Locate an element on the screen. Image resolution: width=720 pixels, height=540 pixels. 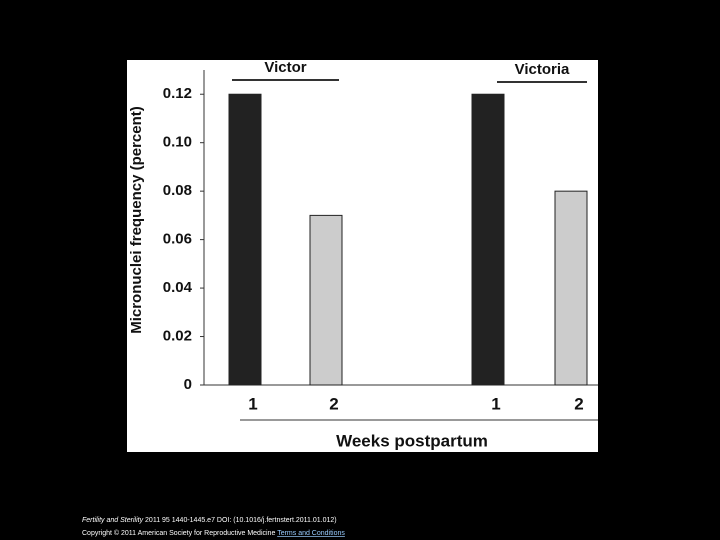
terms-link: Terms and Conditions is located at coordinates (311, 533).